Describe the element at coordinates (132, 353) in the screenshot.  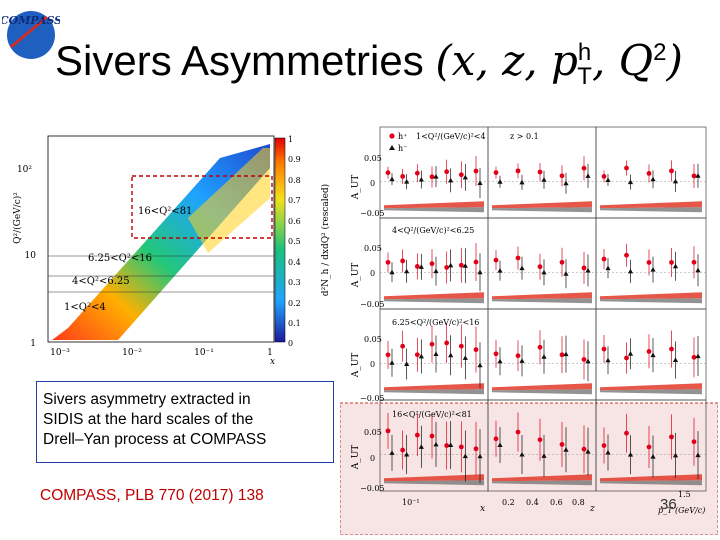
I see `x-tick-001: 10⁻²` at that location.